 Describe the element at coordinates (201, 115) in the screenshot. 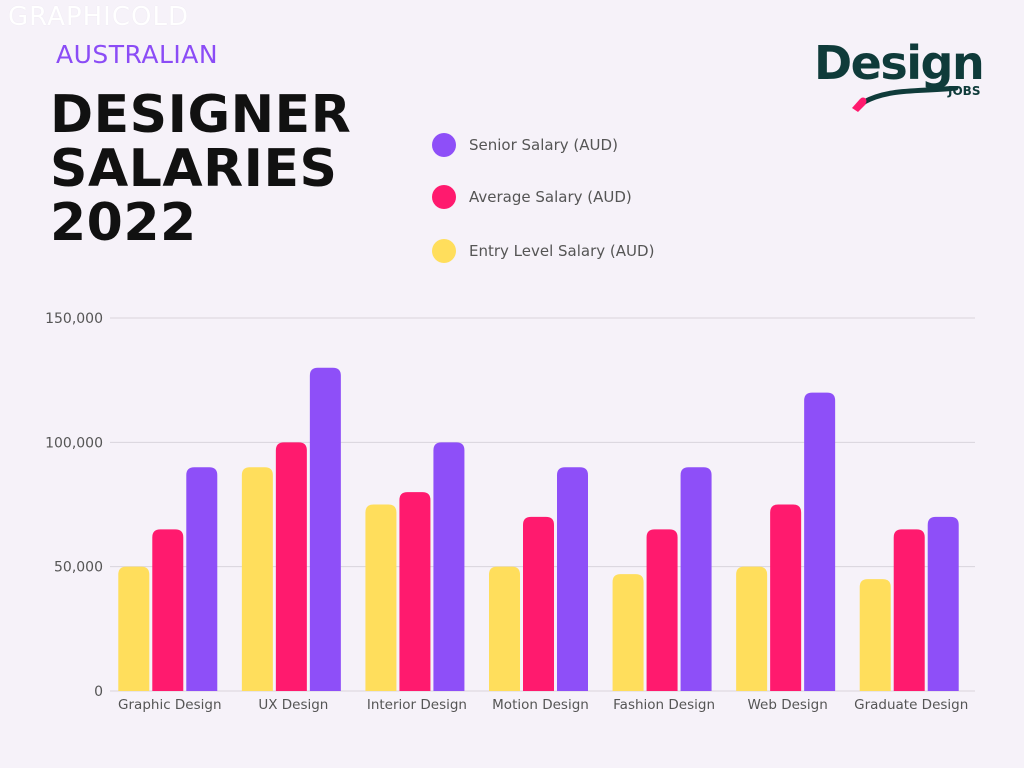

I see `title-line-1: DESIGNER` at that location.